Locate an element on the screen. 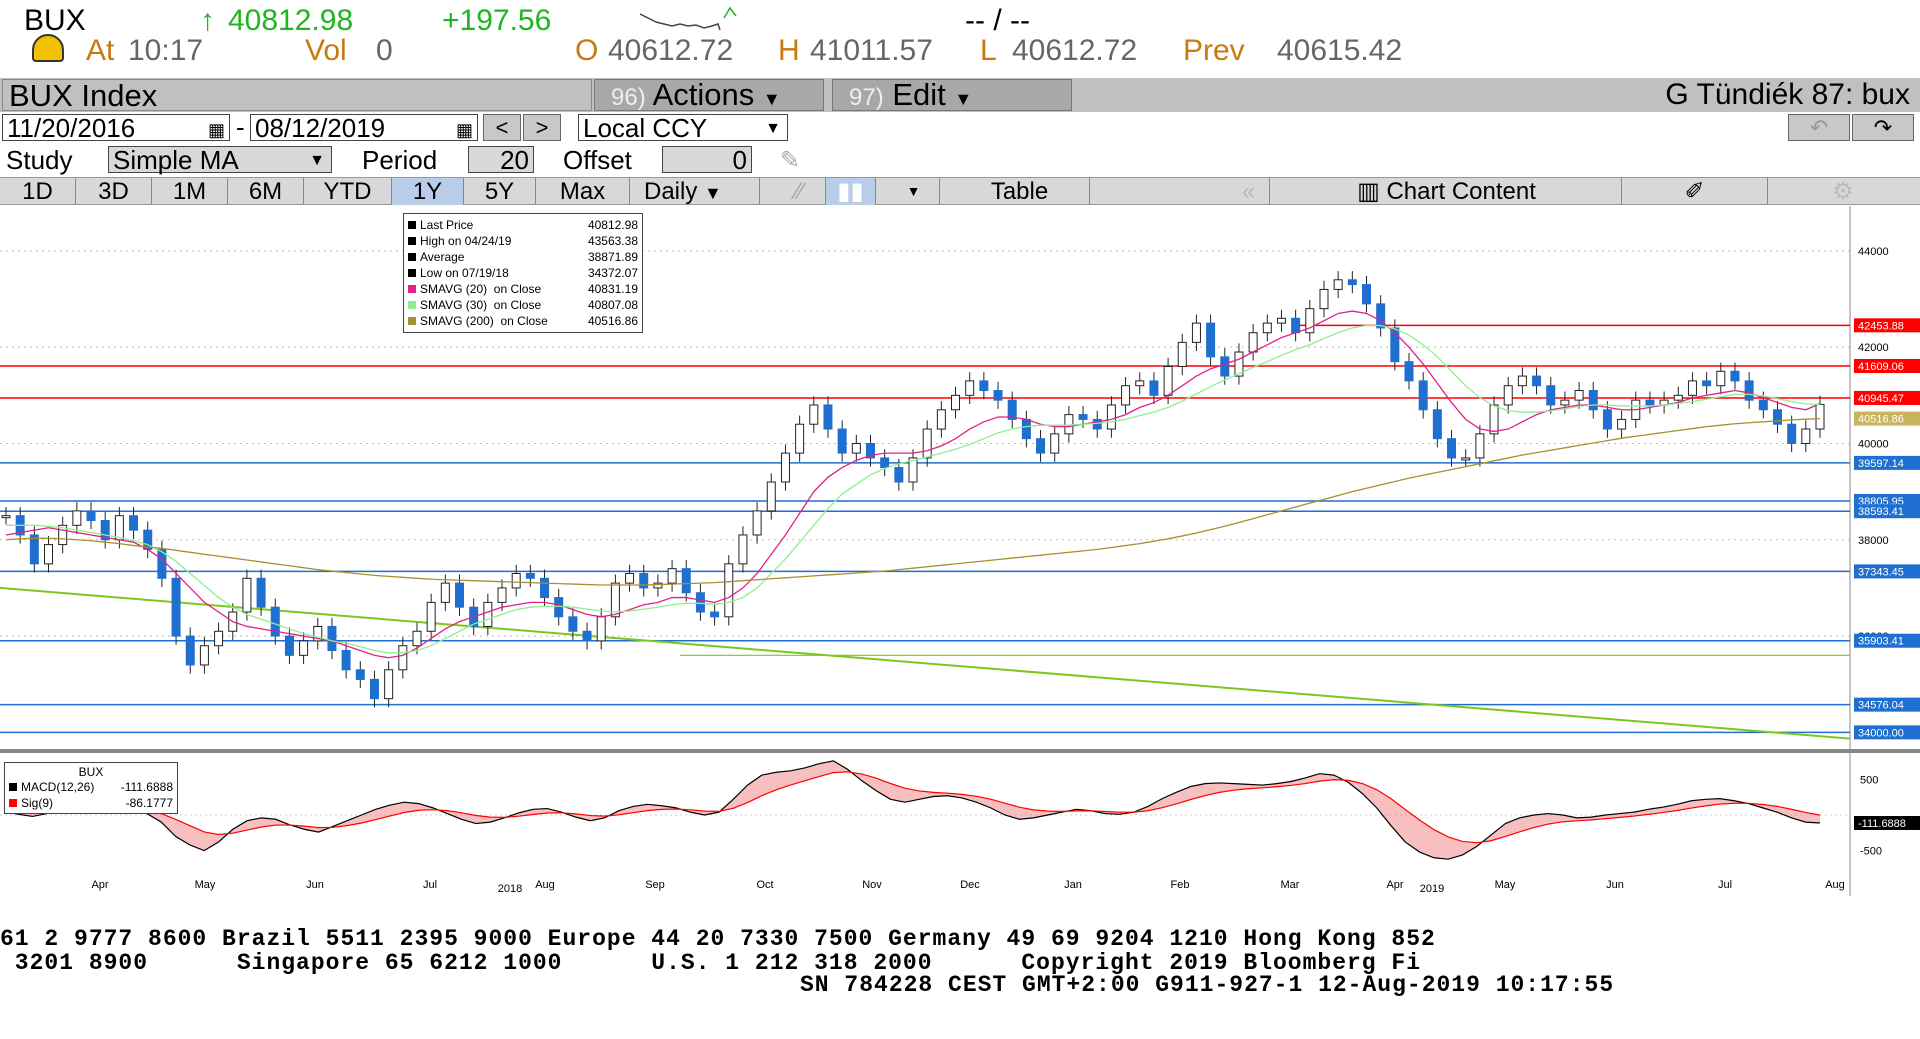 The width and height of the screenshot is (1920, 1039). period-input: 20 is located at coordinates (501, 159).